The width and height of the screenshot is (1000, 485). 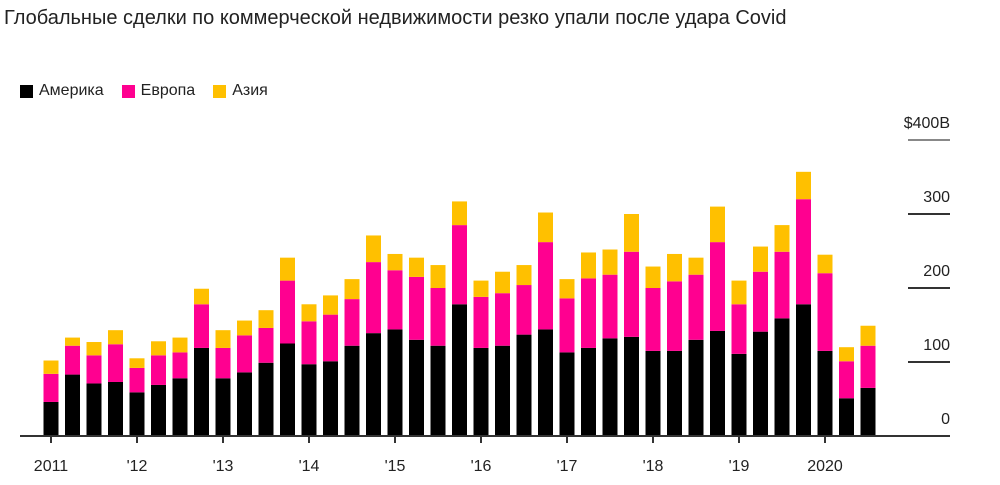 I want to click on legend-item-america: Америка, so click(x=62, y=91).